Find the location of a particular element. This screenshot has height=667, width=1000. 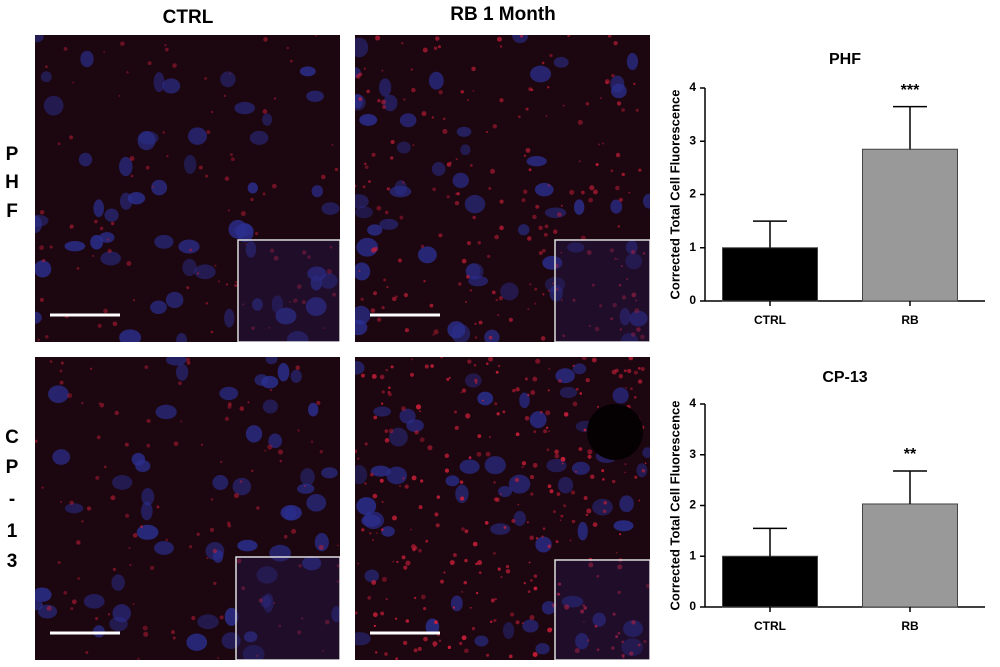

error-bar is located at coordinates (910, 127).